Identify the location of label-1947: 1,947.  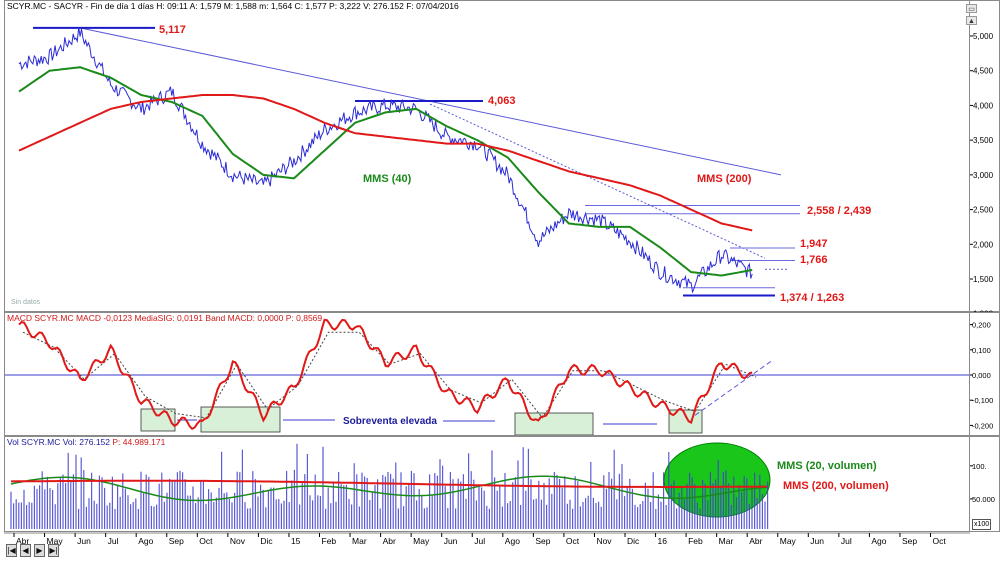
(814, 244).